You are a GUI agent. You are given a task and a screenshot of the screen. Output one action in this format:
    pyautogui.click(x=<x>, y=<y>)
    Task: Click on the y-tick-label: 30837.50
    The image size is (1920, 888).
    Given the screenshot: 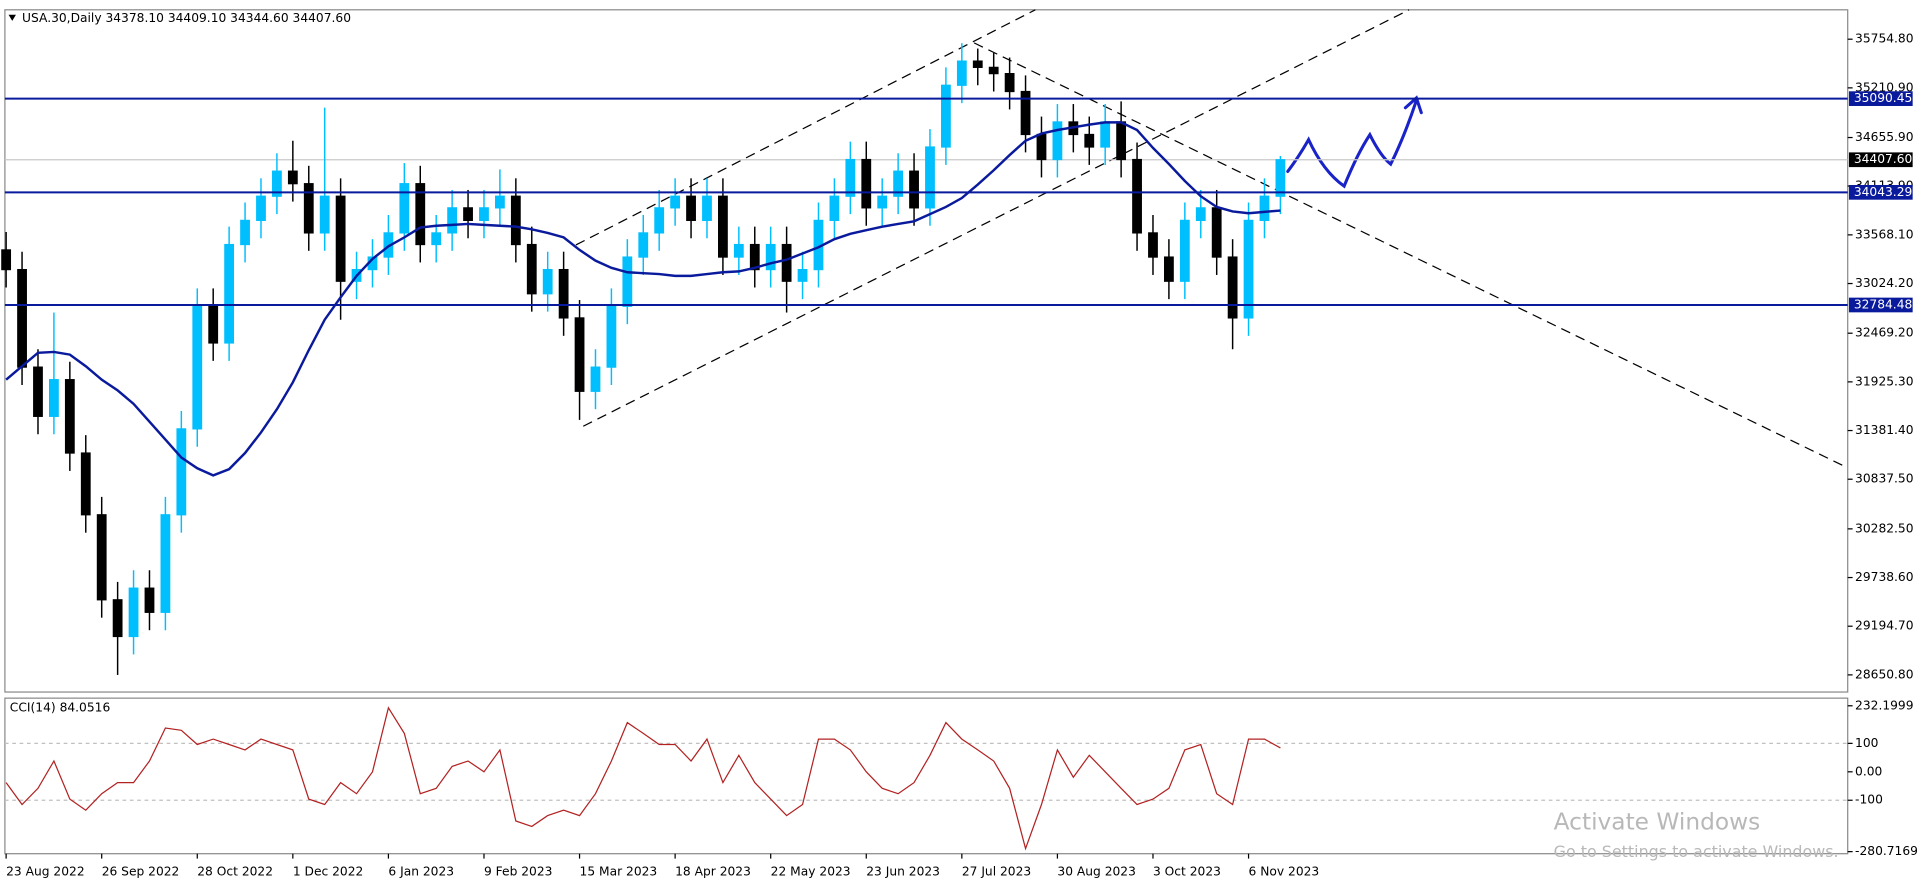 What is the action you would take?
    pyautogui.click(x=1884, y=479)
    